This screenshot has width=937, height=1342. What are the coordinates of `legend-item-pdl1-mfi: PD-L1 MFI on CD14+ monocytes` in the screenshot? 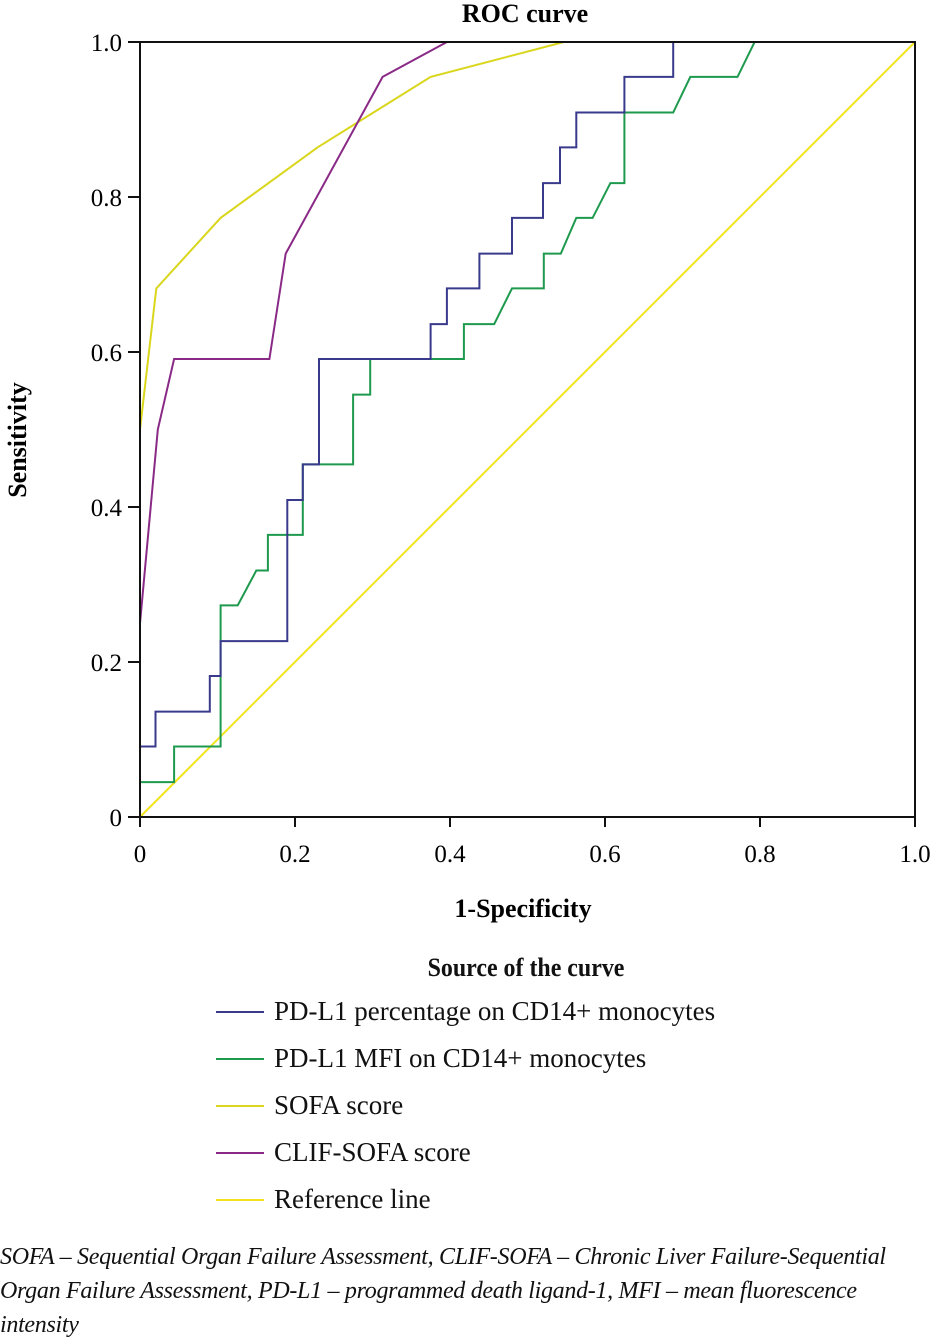 It's located at (536, 1058).